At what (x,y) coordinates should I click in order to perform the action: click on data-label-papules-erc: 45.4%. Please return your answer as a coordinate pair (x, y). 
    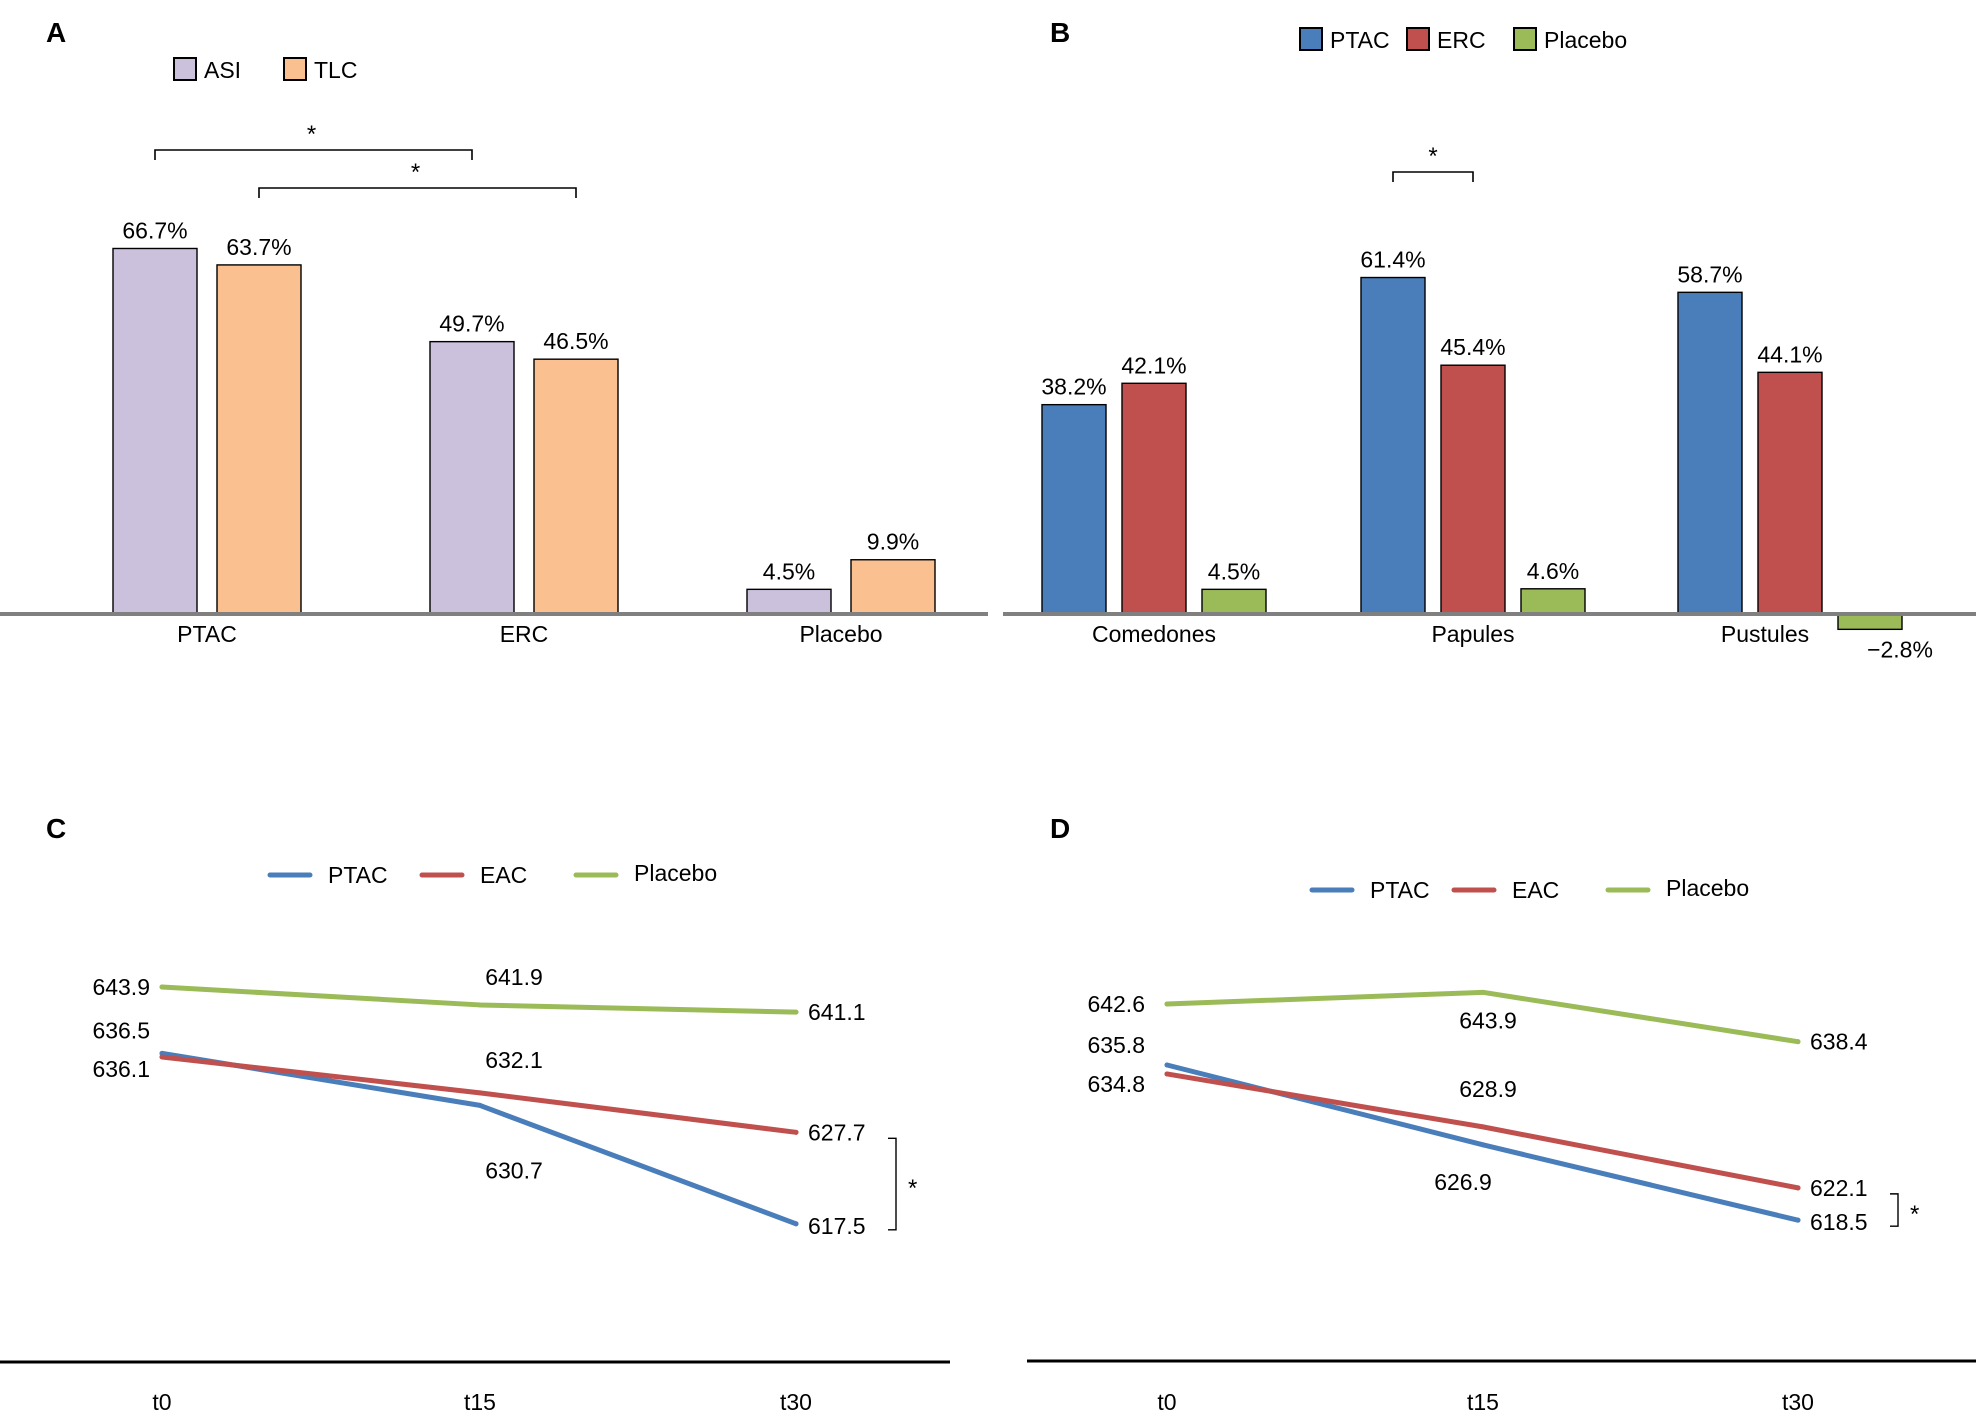
    Looking at the image, I should click on (1472, 347).